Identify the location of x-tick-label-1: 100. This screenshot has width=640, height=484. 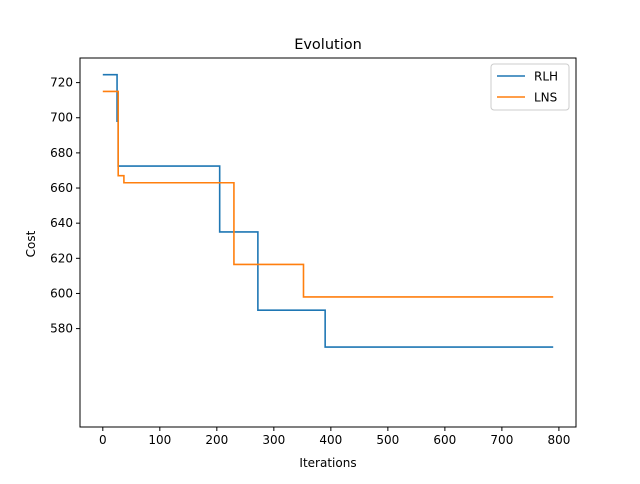
(159, 440).